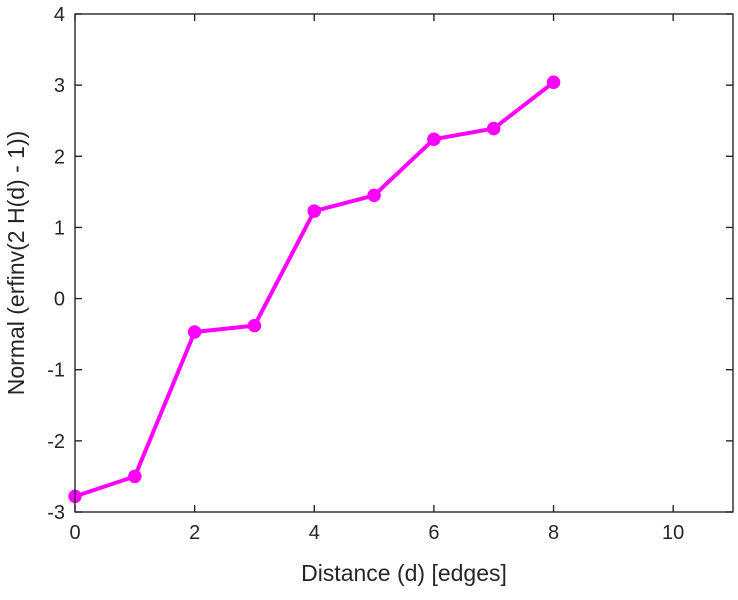 The image size is (738, 600). I want to click on y-tick-label: 0, so click(59, 300).